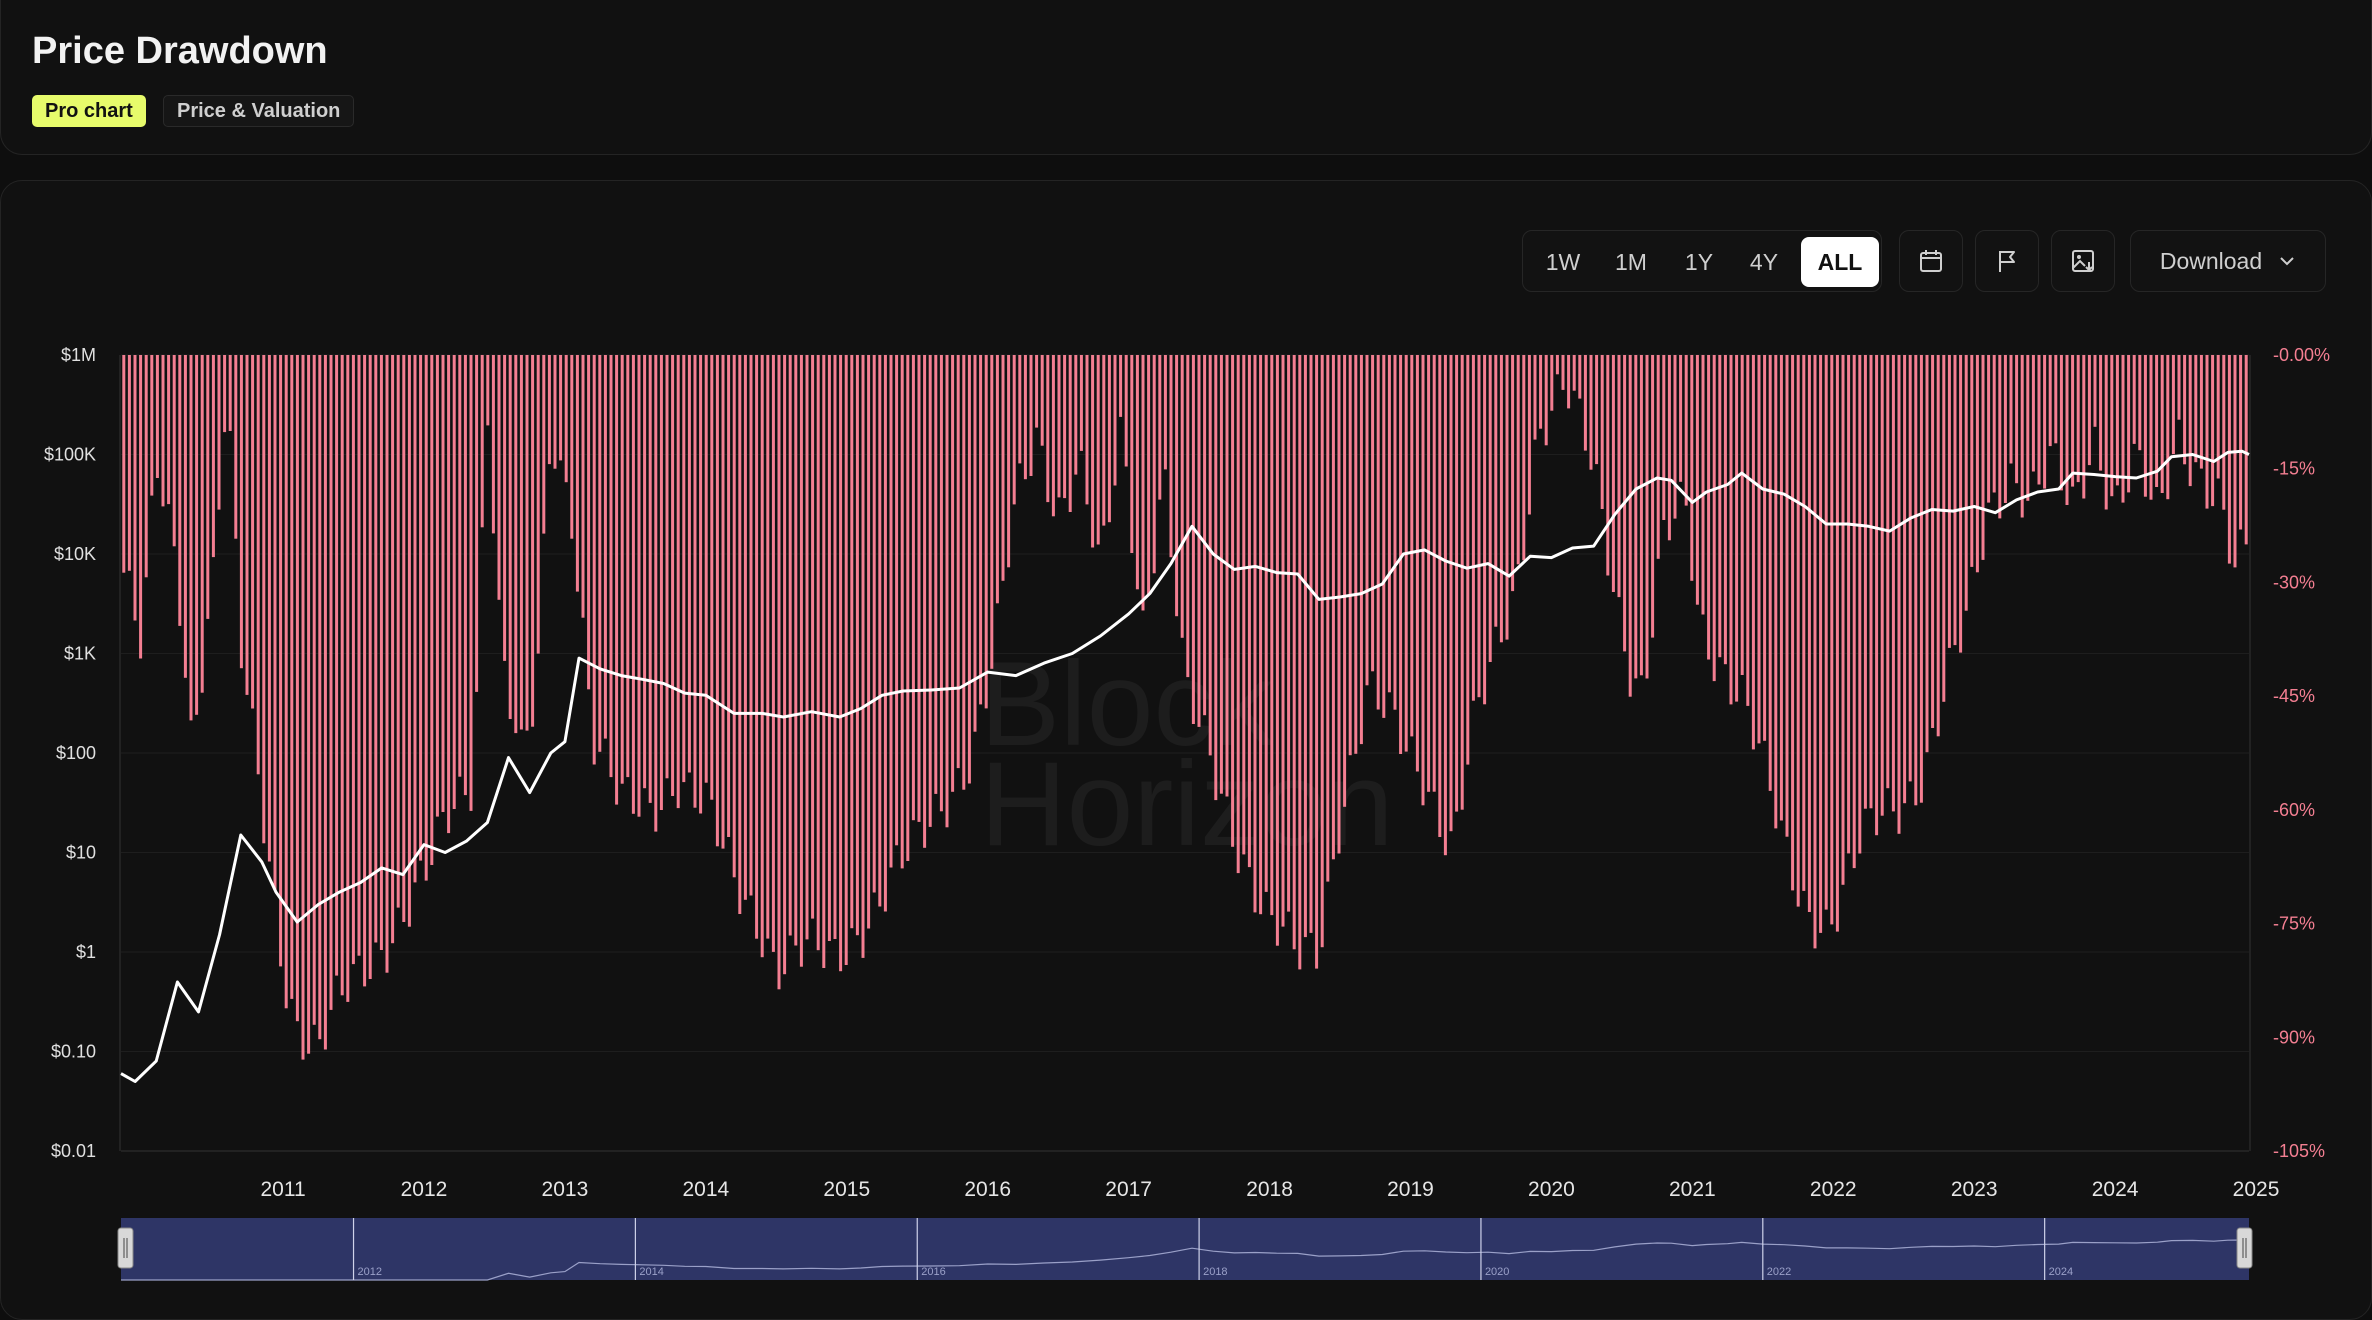 The image size is (2372, 1320). What do you see at coordinates (1840, 262) in the screenshot?
I see `range-all-button: ALL` at bounding box center [1840, 262].